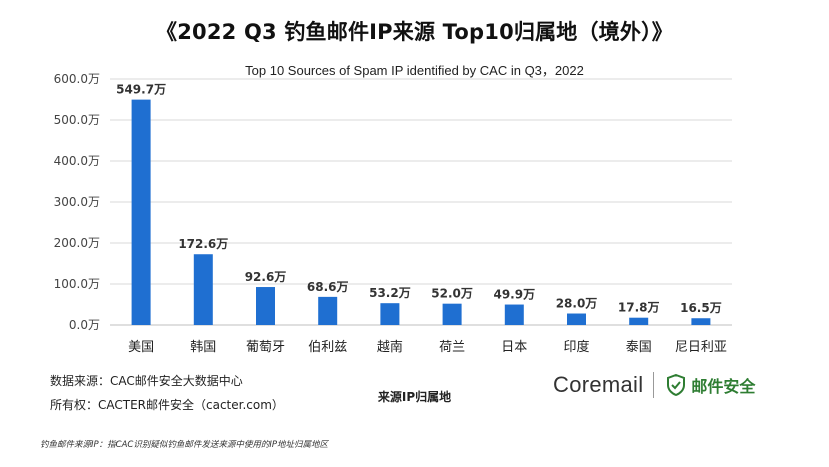 The image size is (829, 467). I want to click on x-tick-label: 泰国, so click(639, 347).